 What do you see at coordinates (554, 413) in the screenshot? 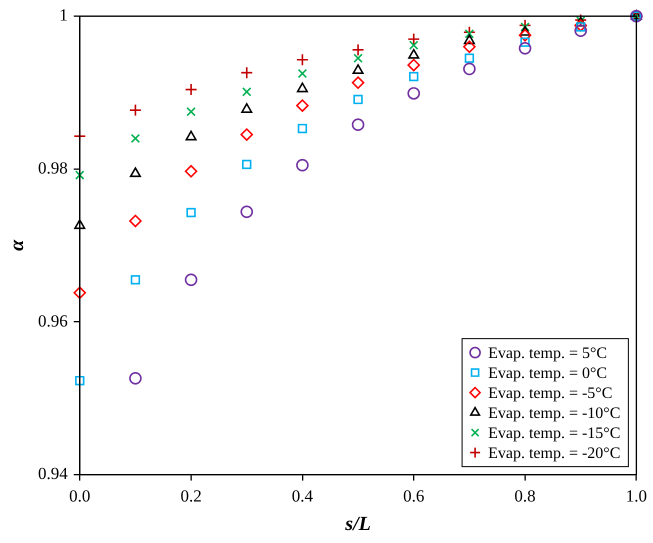
I see `legend-label: Evap. temp. = -10°C` at bounding box center [554, 413].